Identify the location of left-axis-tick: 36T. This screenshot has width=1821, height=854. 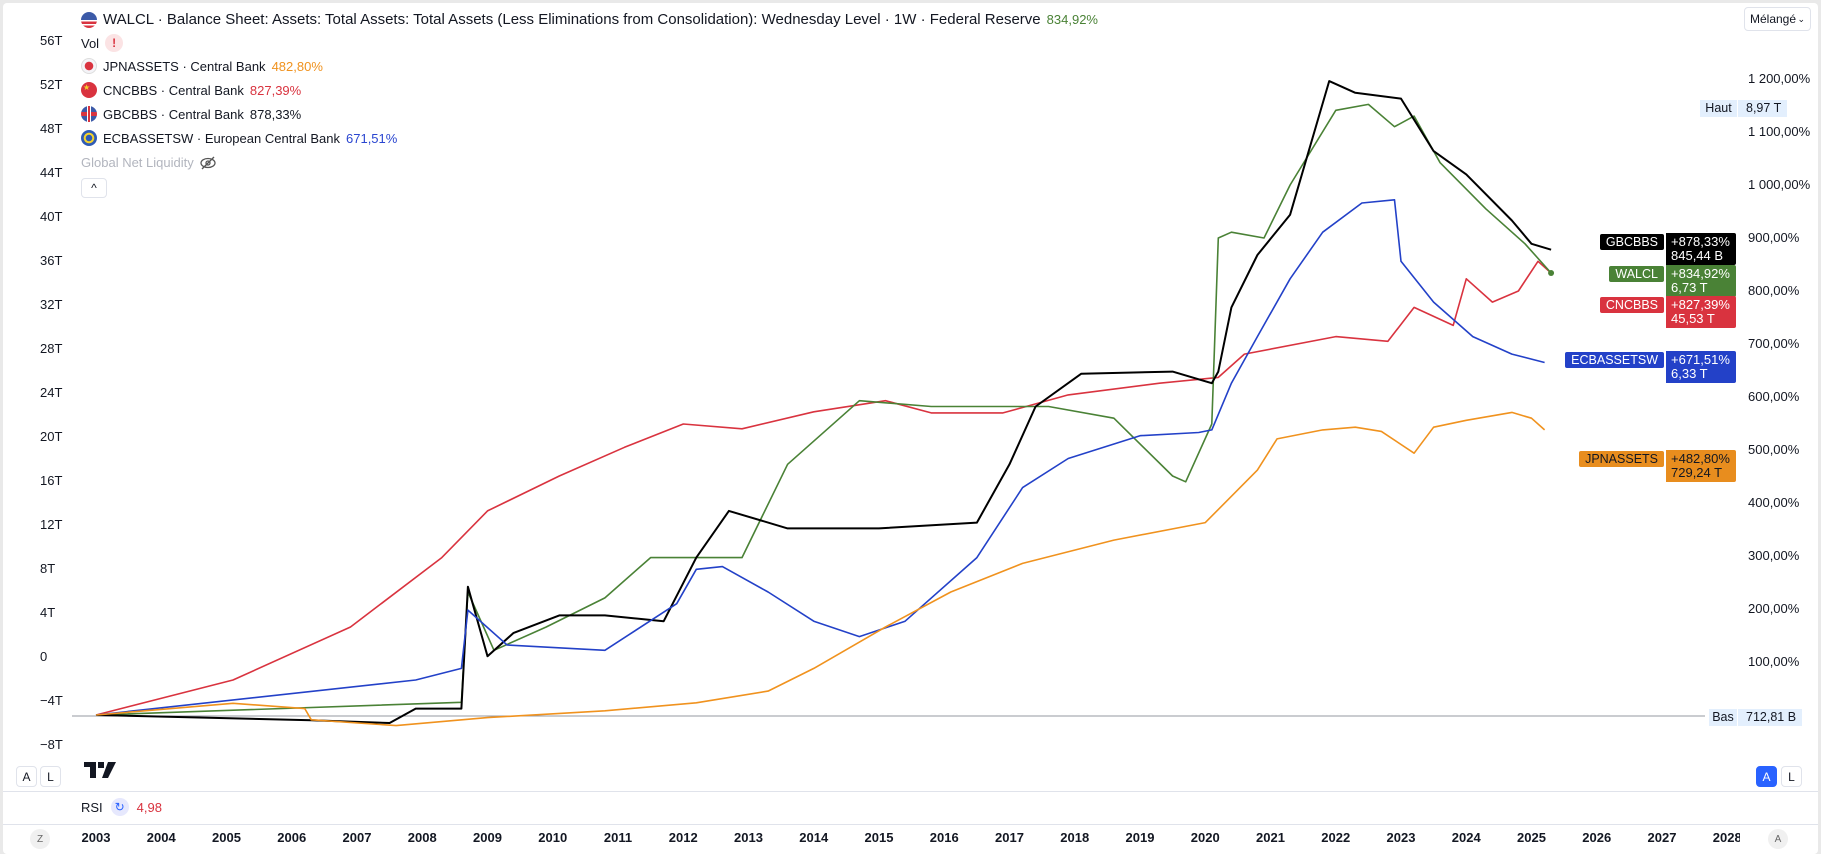
(51, 260).